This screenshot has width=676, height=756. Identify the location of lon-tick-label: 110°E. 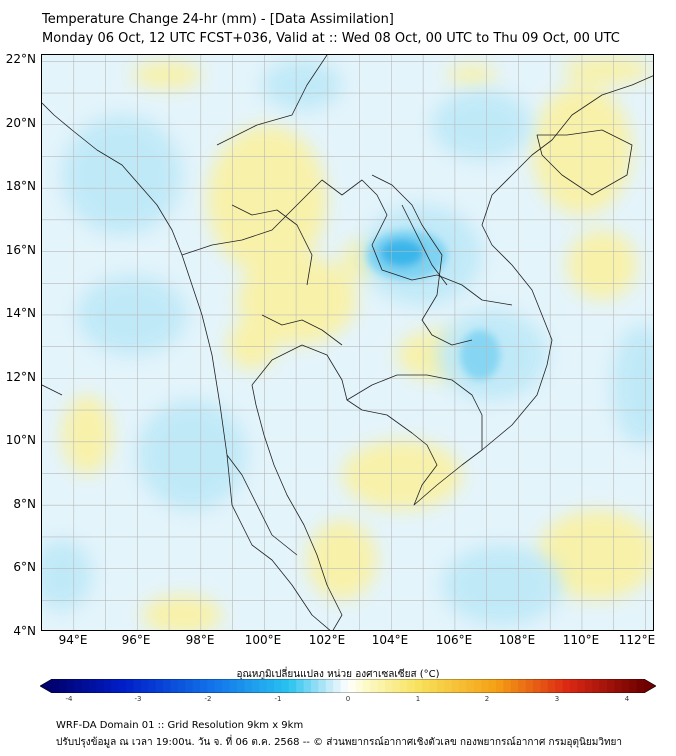
(581, 640).